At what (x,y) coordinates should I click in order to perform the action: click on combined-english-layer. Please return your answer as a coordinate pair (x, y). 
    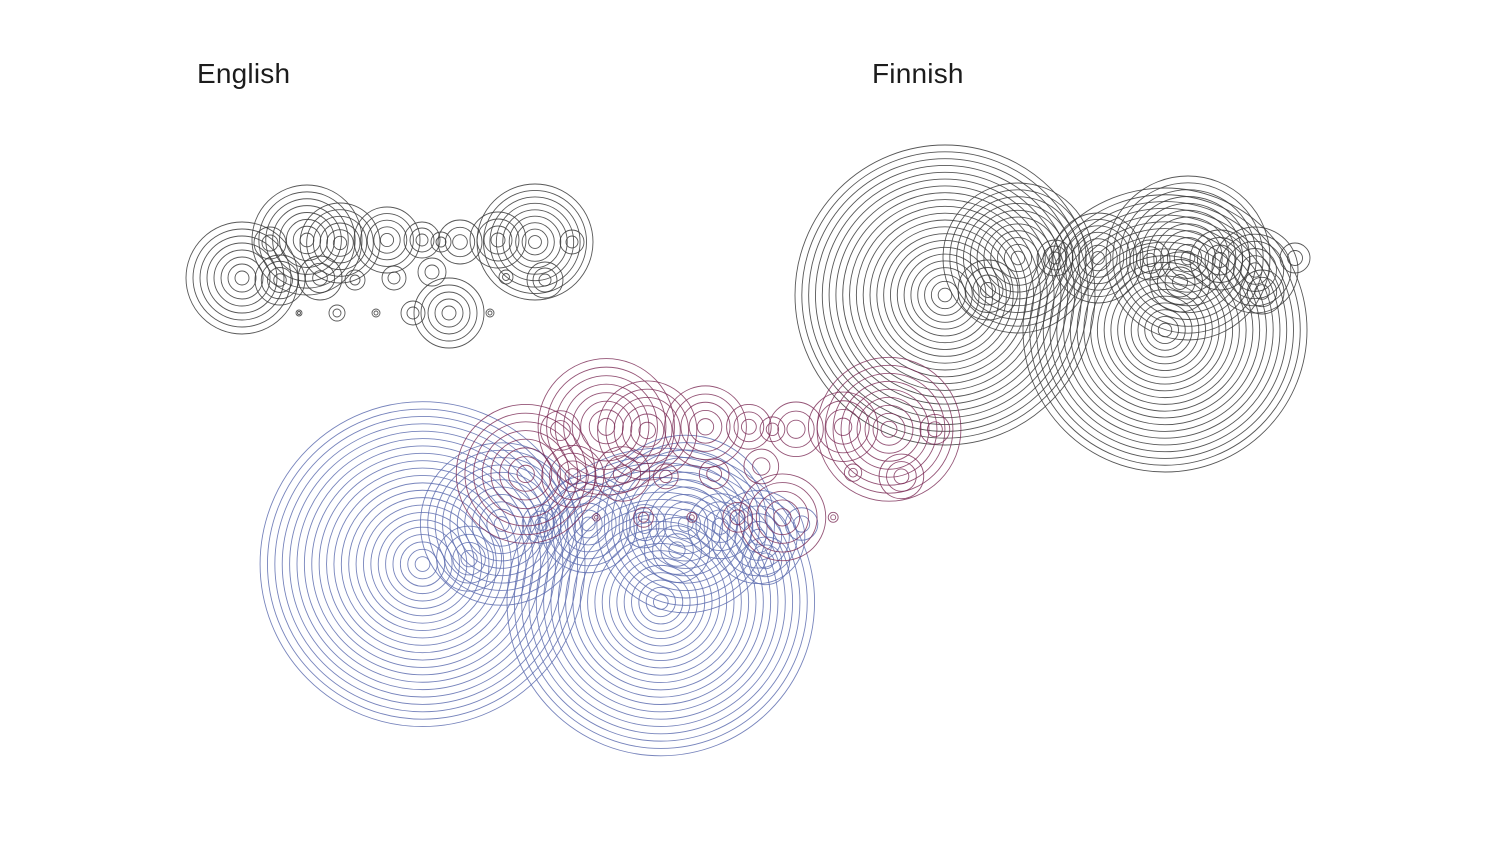
    Looking at the image, I should click on (708, 459).